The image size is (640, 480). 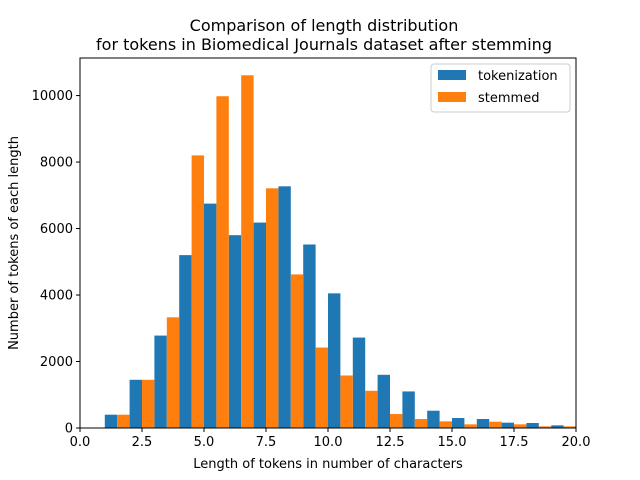 What do you see at coordinates (576, 442) in the screenshot?
I see `x-tick-label: 20.0` at bounding box center [576, 442].